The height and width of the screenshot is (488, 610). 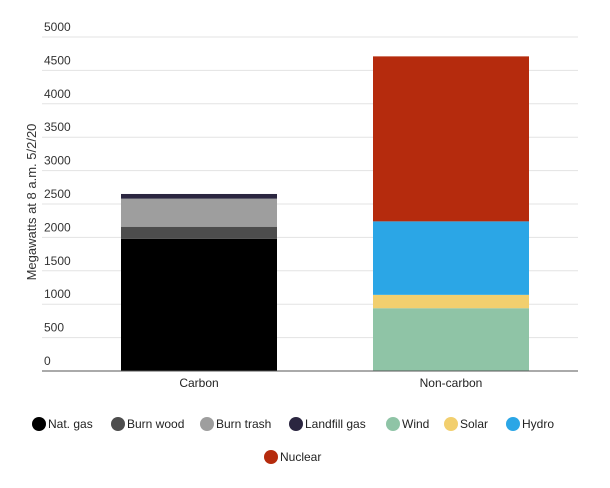 I want to click on legend-label-wind: Wind, so click(x=415, y=424).